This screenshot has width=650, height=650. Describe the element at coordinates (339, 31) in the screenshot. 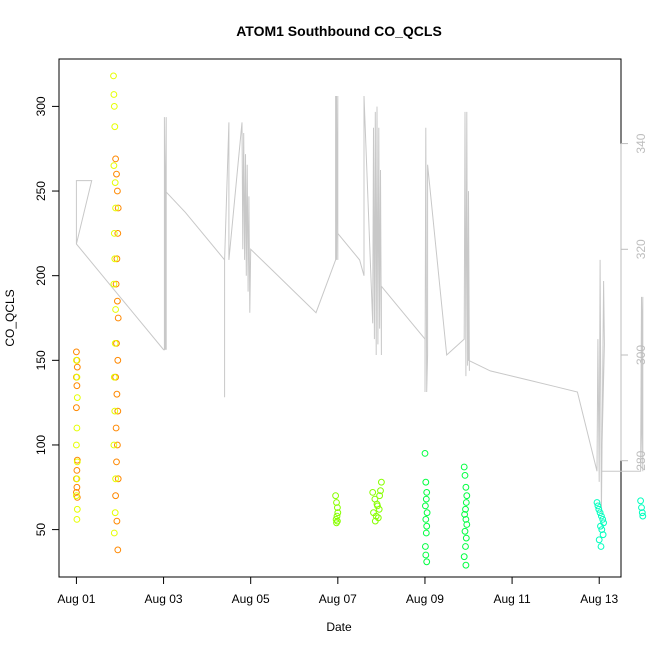

I see `chart-title: ATOM1 Southbound CO_QCLS` at that location.